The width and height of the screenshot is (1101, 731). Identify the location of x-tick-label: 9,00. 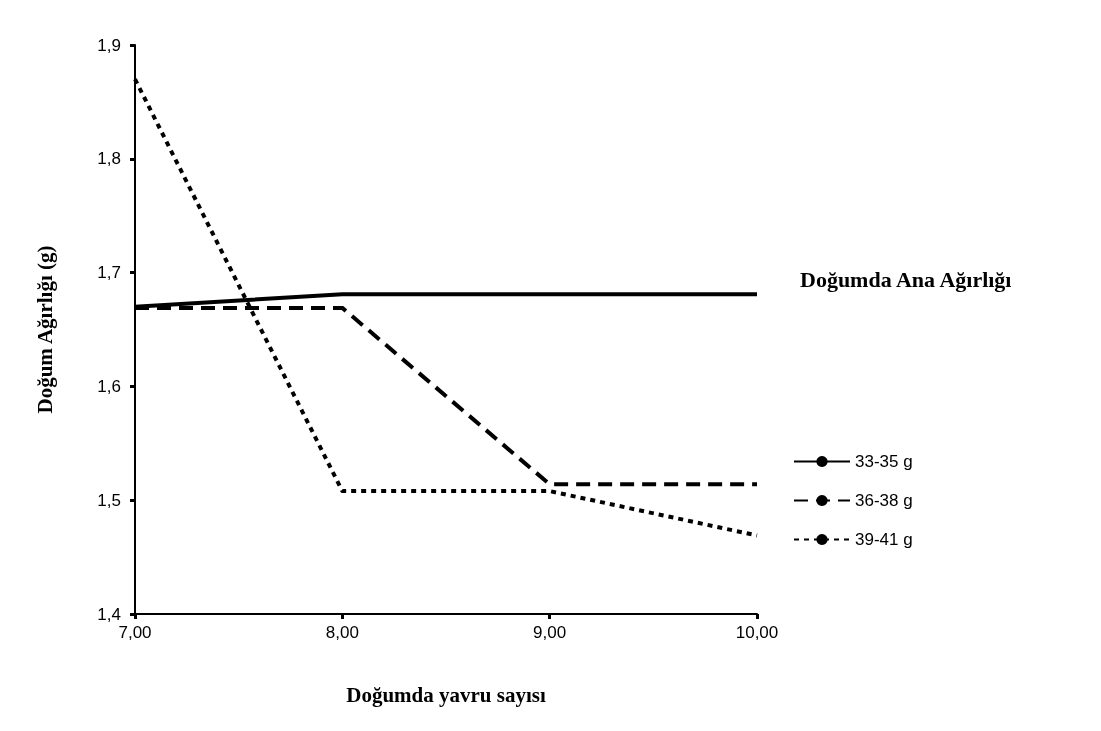
(550, 632).